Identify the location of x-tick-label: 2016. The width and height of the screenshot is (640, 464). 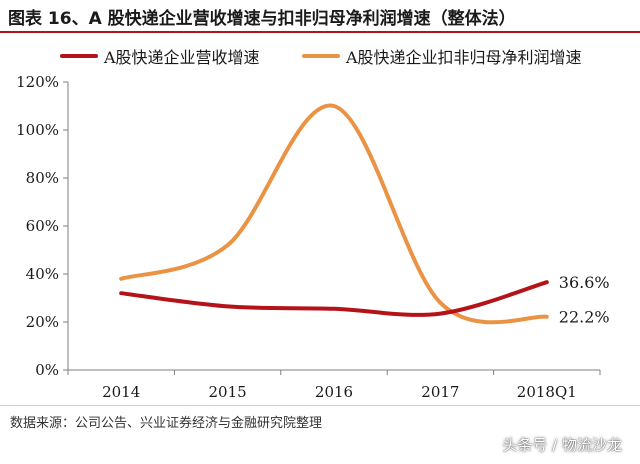
(334, 392).